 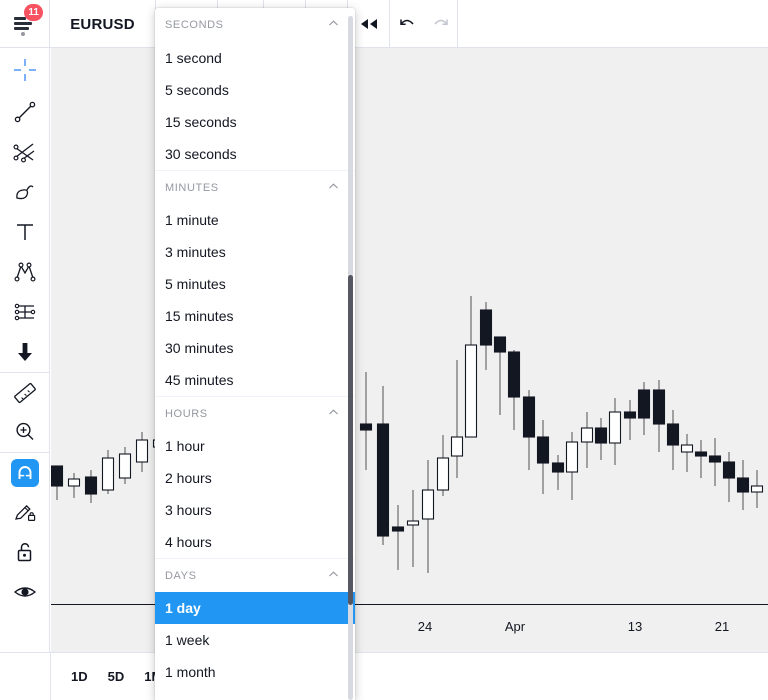 What do you see at coordinates (255, 542) in the screenshot?
I see `interval-option-4-hours: 4 hours` at bounding box center [255, 542].